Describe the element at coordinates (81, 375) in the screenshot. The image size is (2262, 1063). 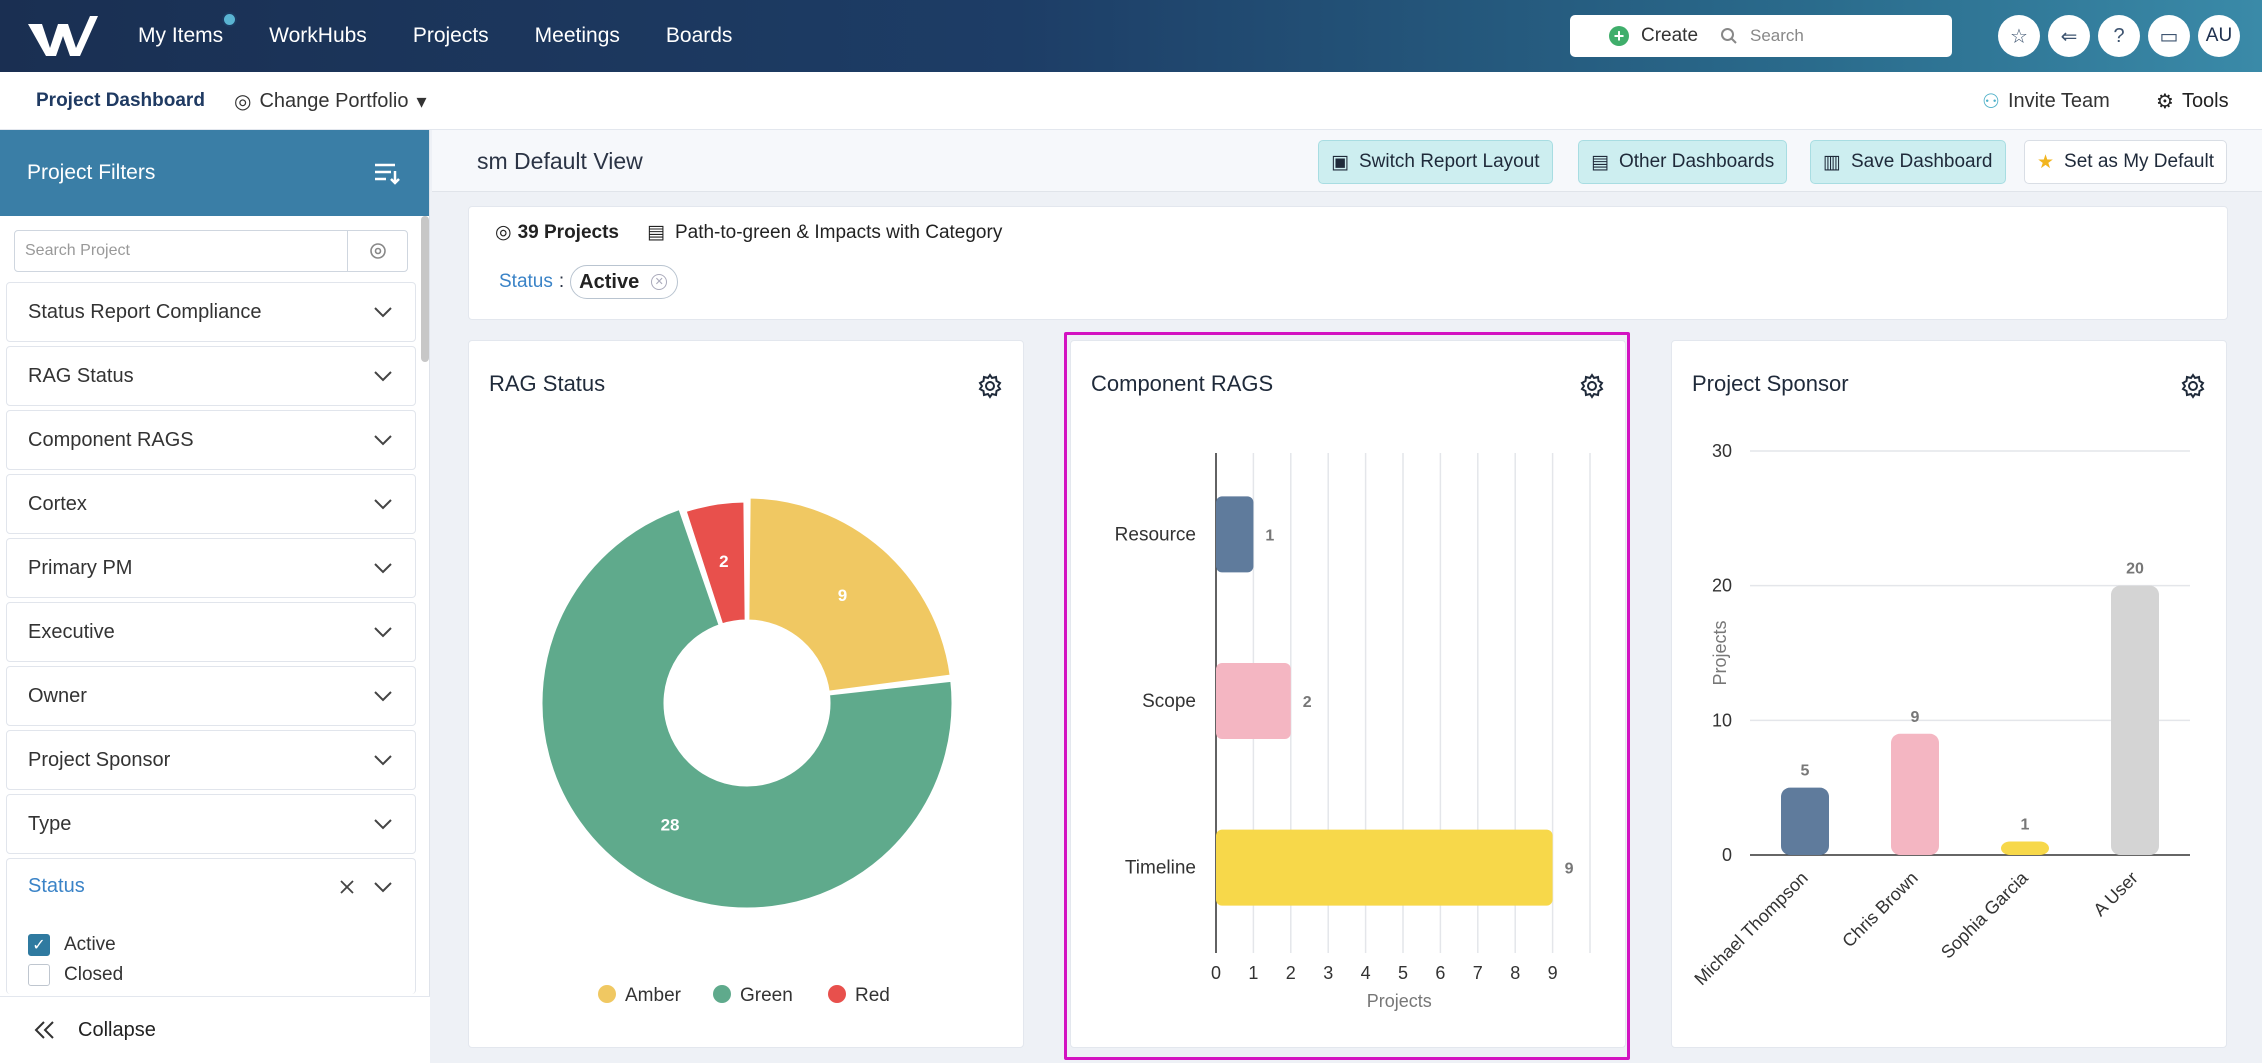
I see `filter-label: RAG Status` at that location.